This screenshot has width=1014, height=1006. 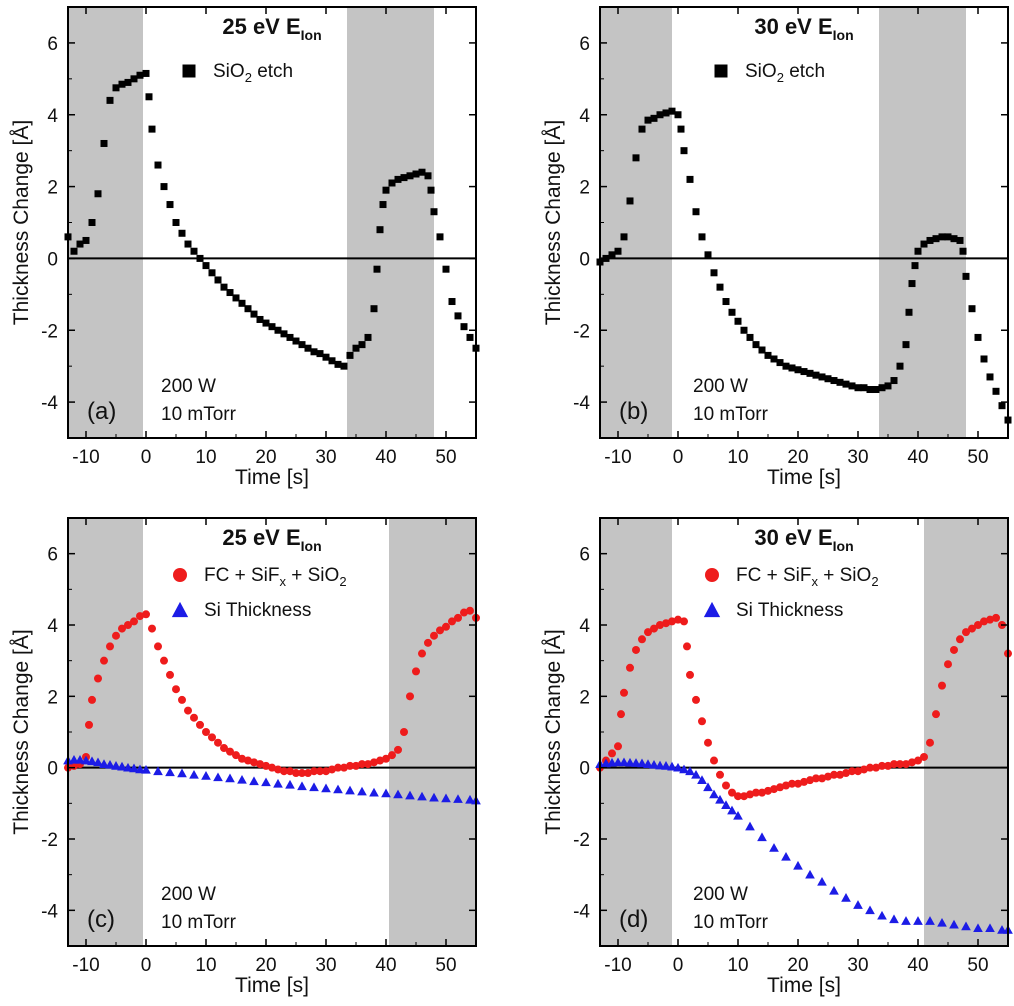 I want to click on panel-title: 30 eV EIon, so click(x=803, y=28).